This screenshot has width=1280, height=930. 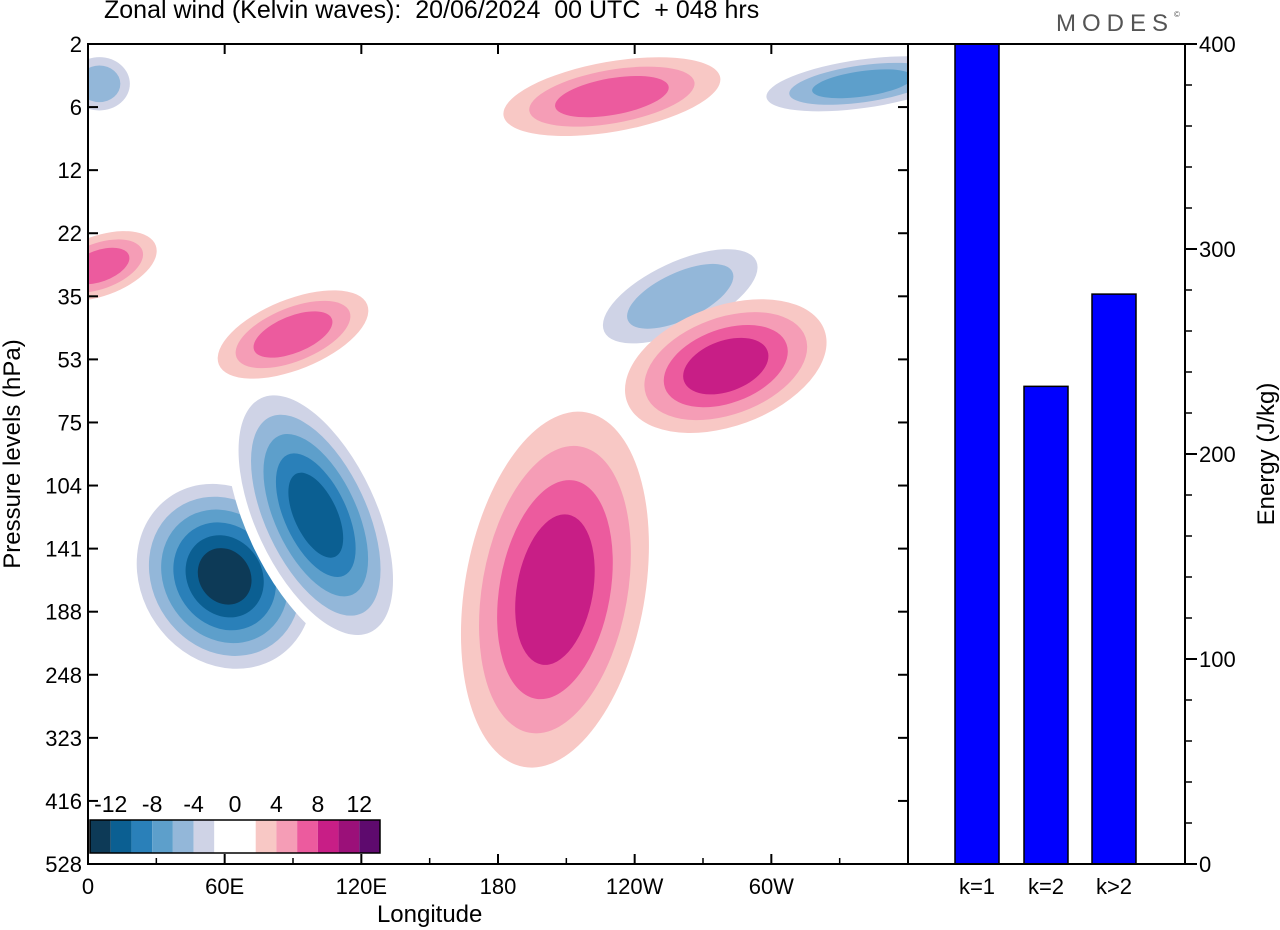 I want to click on colorbar-label: -12, so click(x=110, y=804).